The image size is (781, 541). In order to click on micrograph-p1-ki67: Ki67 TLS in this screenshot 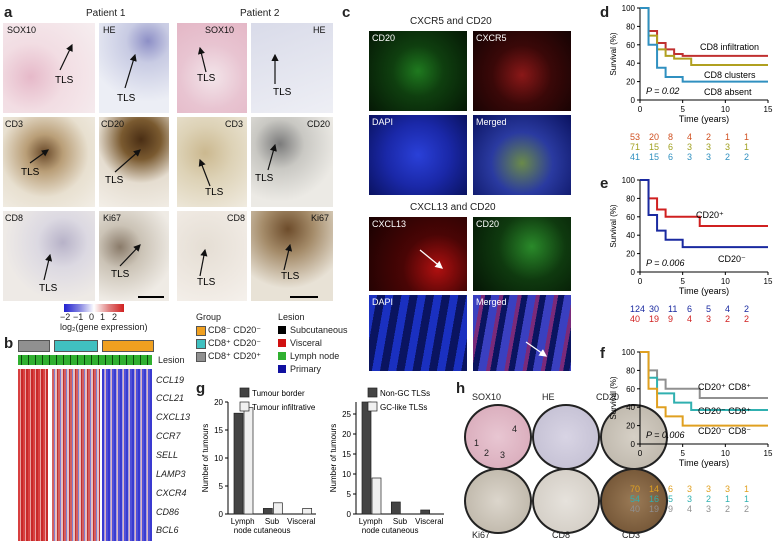, I will do `click(134, 256)`.